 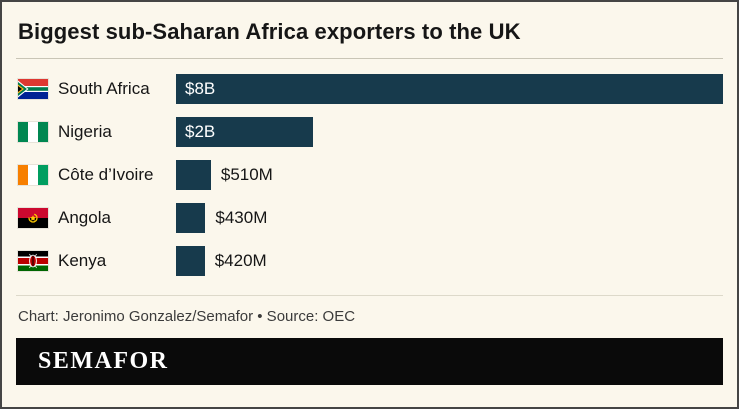 What do you see at coordinates (449, 218) in the screenshot?
I see `bar-track: $430M` at bounding box center [449, 218].